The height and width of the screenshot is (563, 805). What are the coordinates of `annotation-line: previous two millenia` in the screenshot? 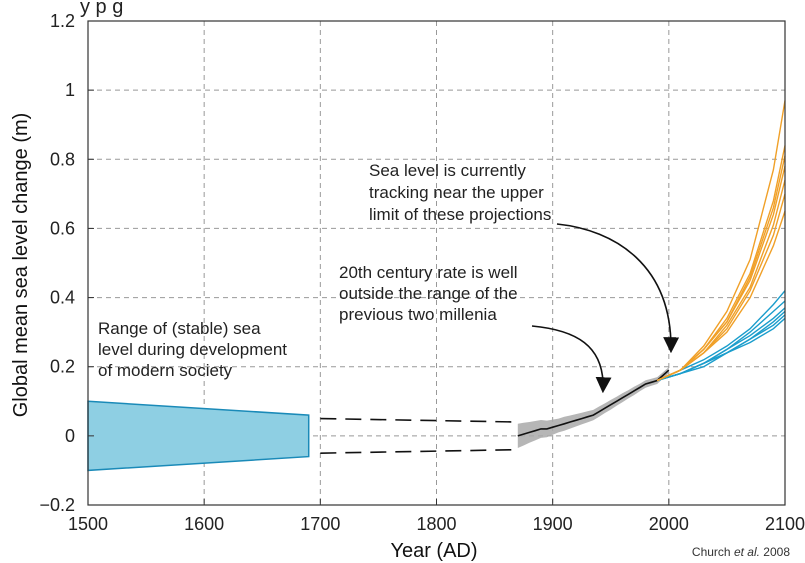 It's located at (418, 314).